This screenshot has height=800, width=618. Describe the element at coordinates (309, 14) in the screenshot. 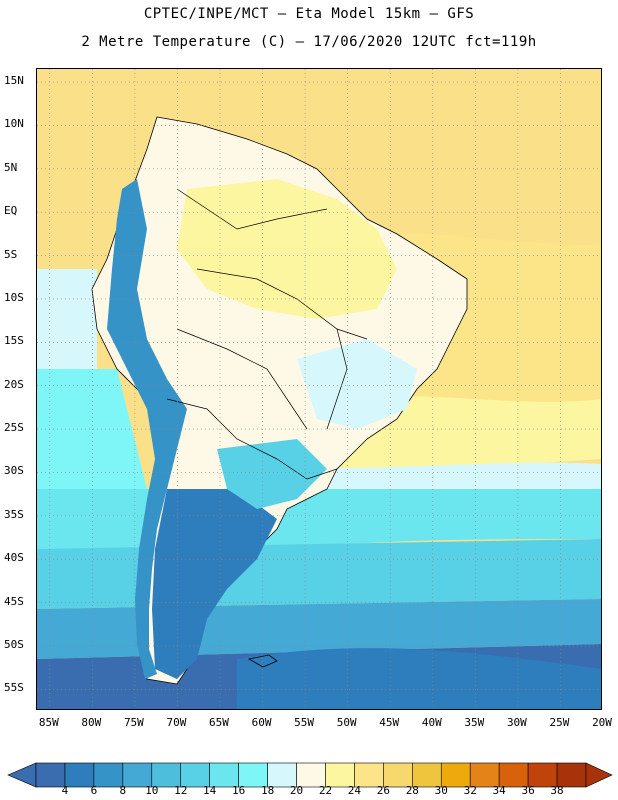

I see `map-title: CPTEC/INPE/MCT – Eta Model 15km – GFS` at that location.